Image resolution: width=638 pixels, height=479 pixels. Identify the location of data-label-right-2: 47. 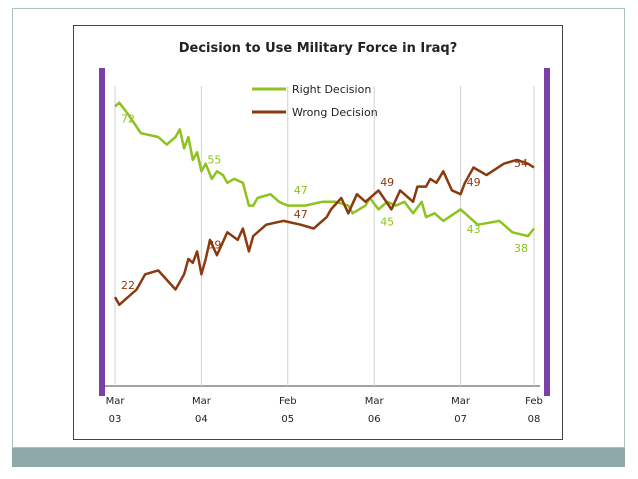
(301, 190).